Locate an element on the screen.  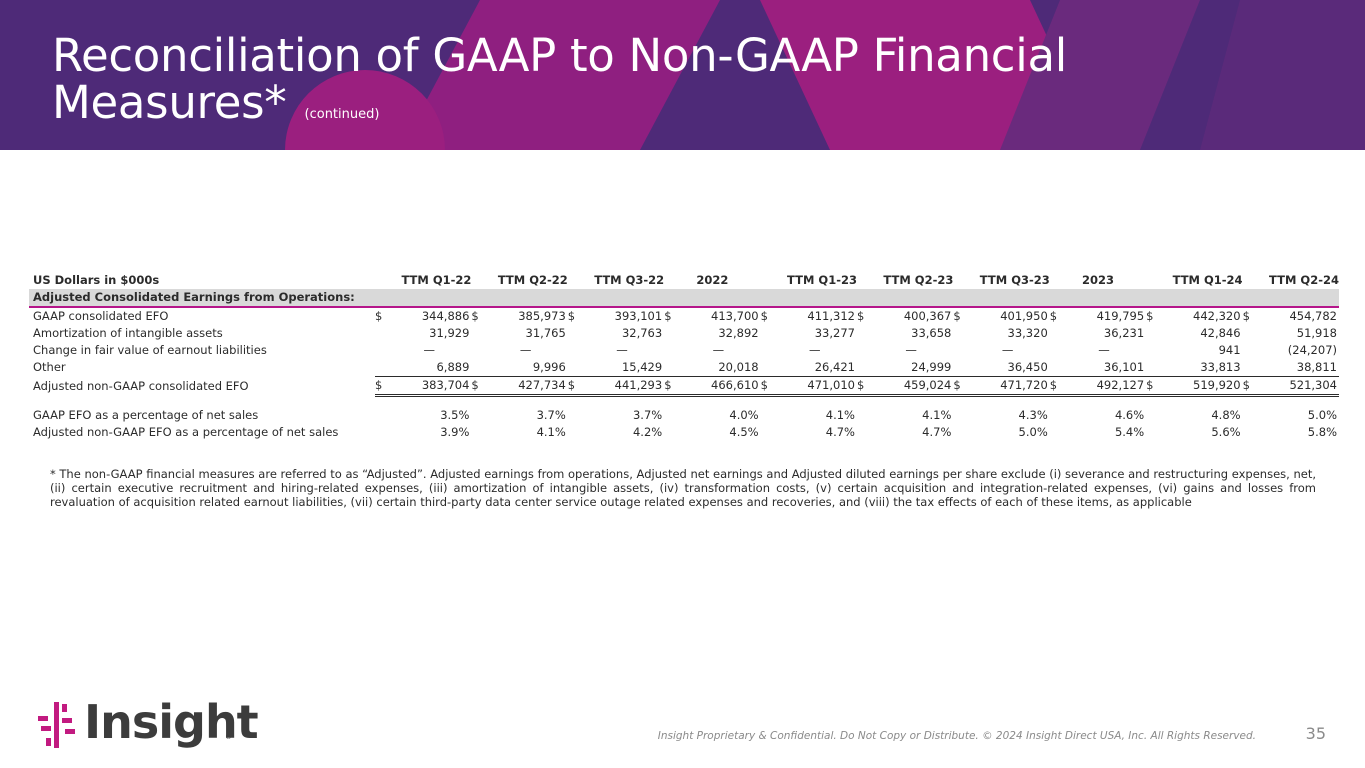
column-header: TTM Q2-24 is located at coordinates (1304, 280).